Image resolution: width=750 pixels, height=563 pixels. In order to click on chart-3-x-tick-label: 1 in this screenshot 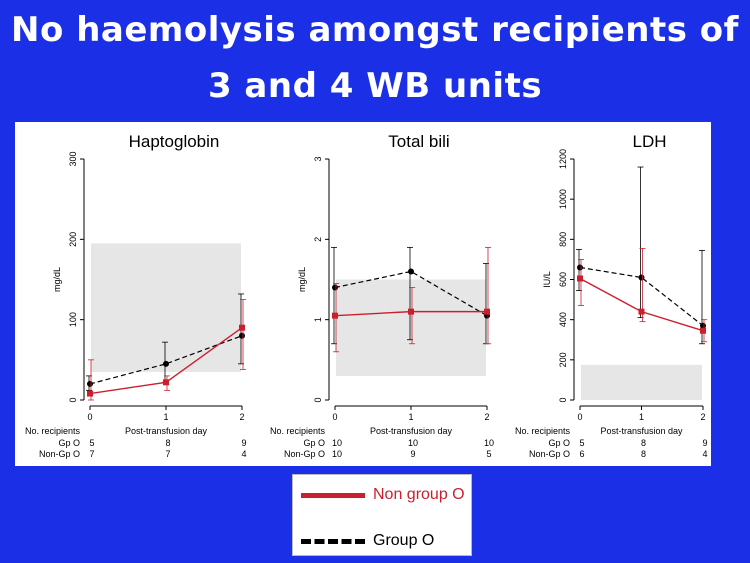, I will do `click(641, 417)`.